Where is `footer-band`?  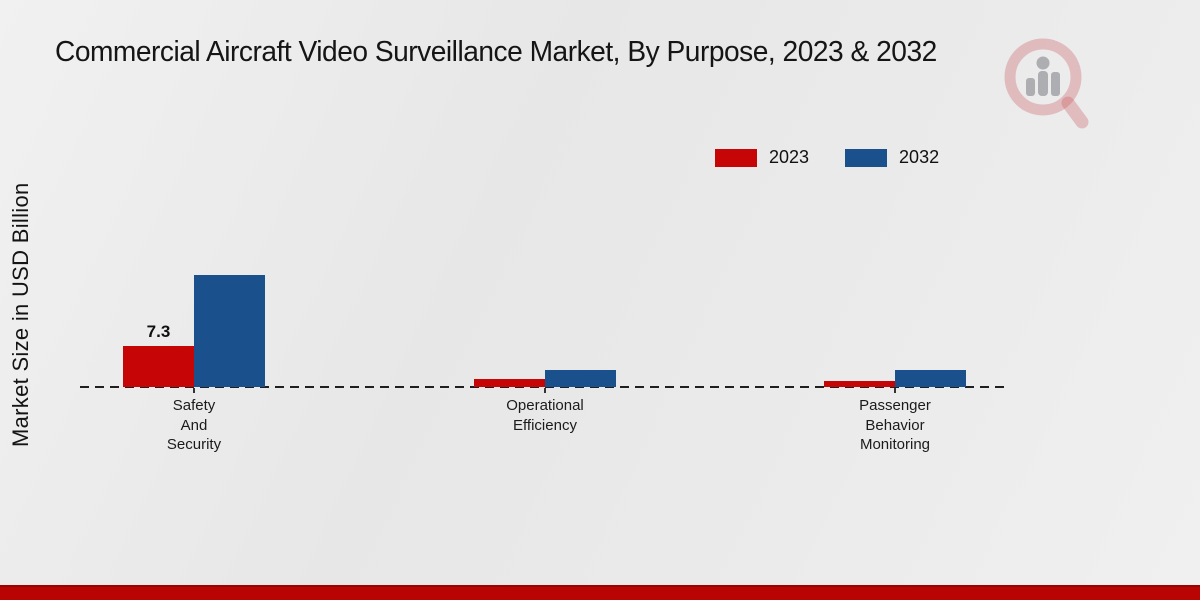 footer-band is located at coordinates (600, 592).